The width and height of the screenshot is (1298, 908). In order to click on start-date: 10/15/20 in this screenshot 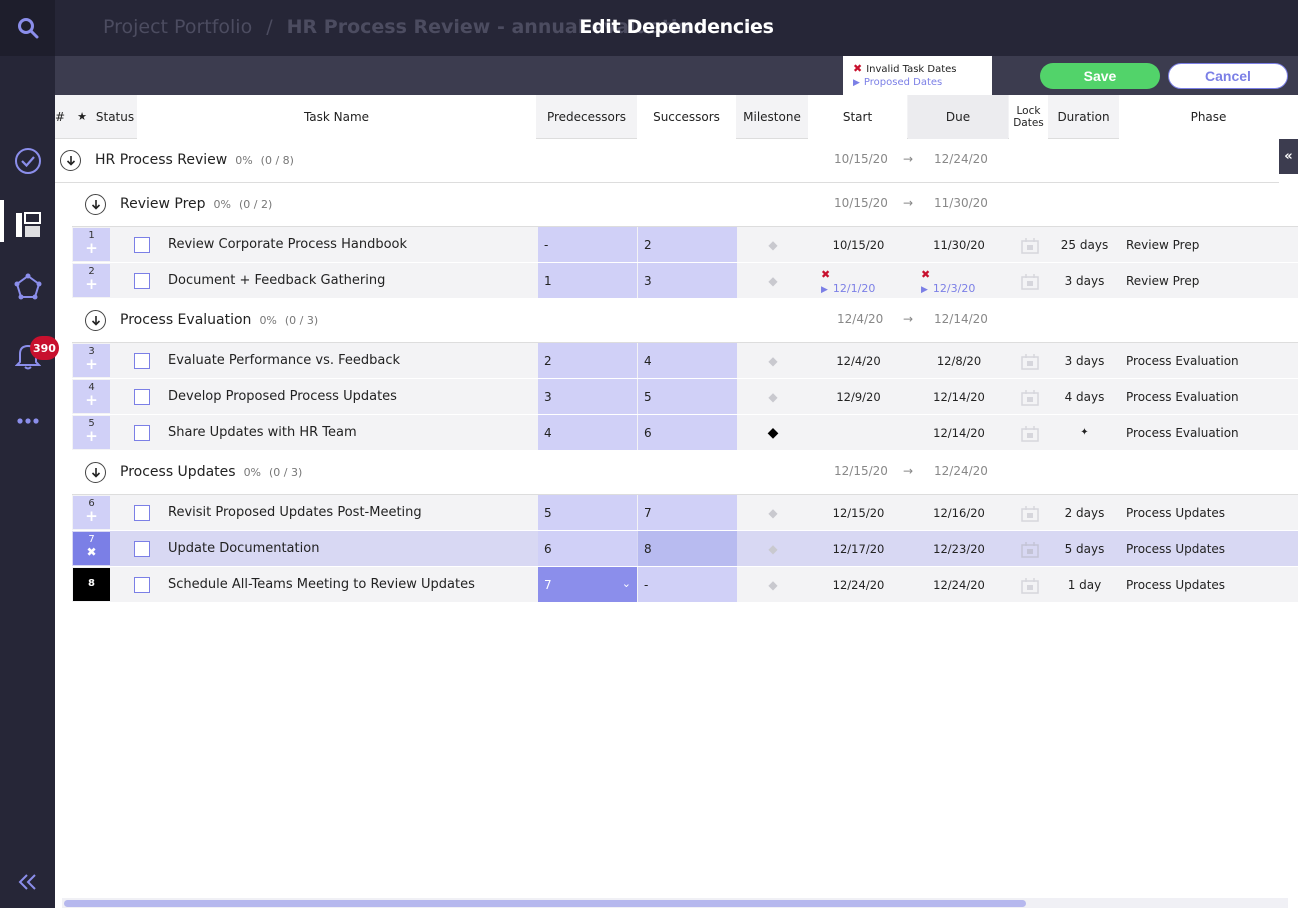, I will do `click(858, 244)`.